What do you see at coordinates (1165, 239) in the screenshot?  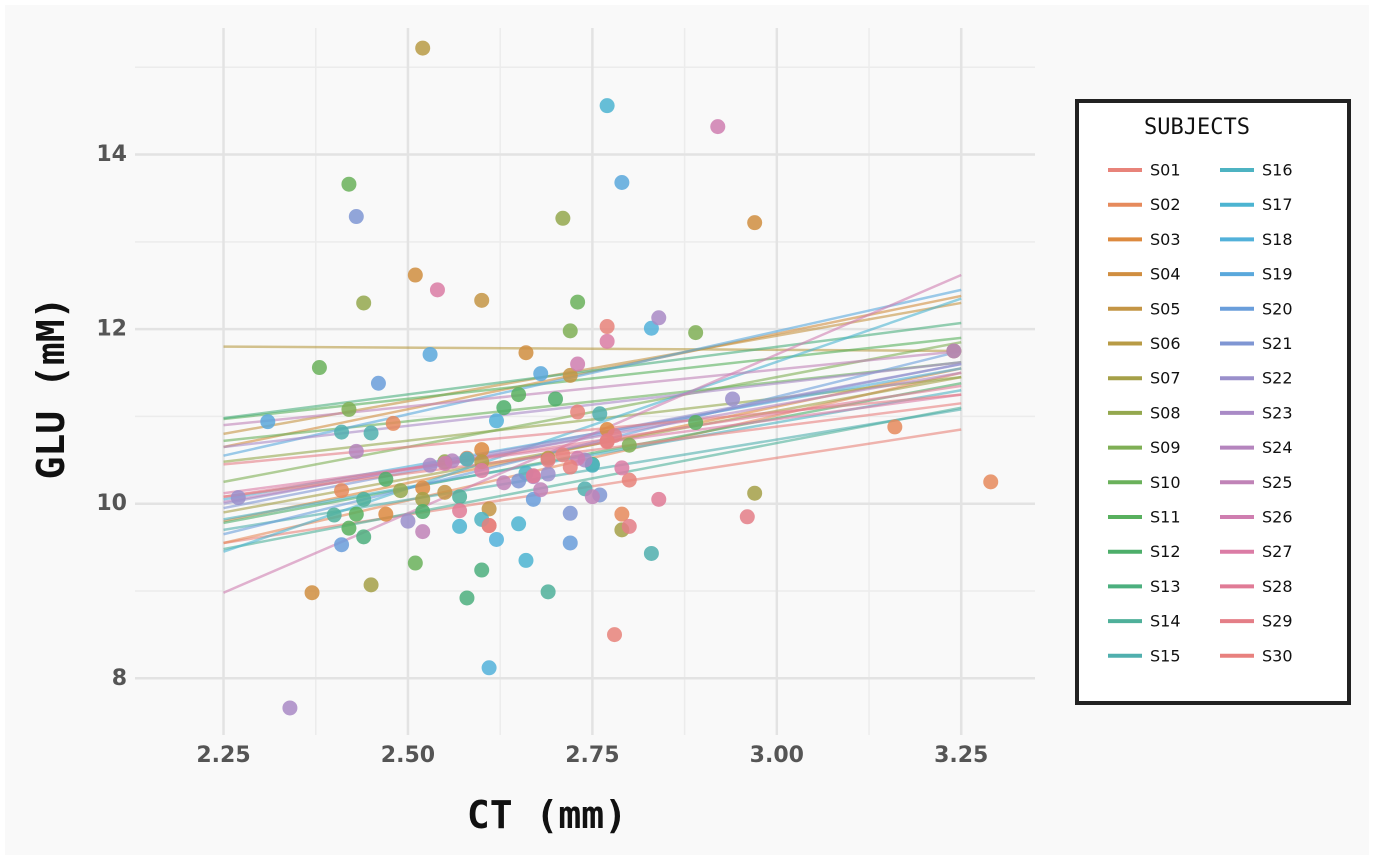 I see `legend-label-S03: S03` at bounding box center [1165, 239].